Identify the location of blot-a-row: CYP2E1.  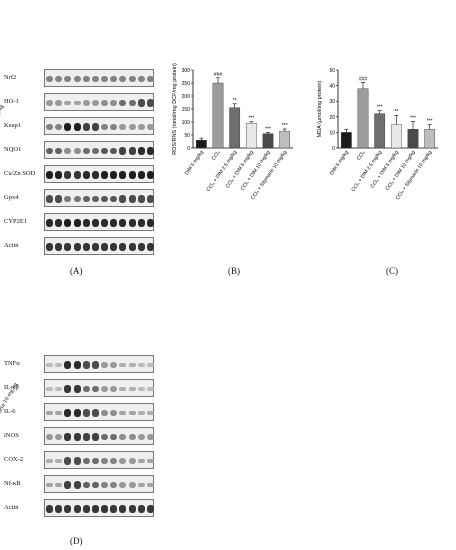
(82, 222).